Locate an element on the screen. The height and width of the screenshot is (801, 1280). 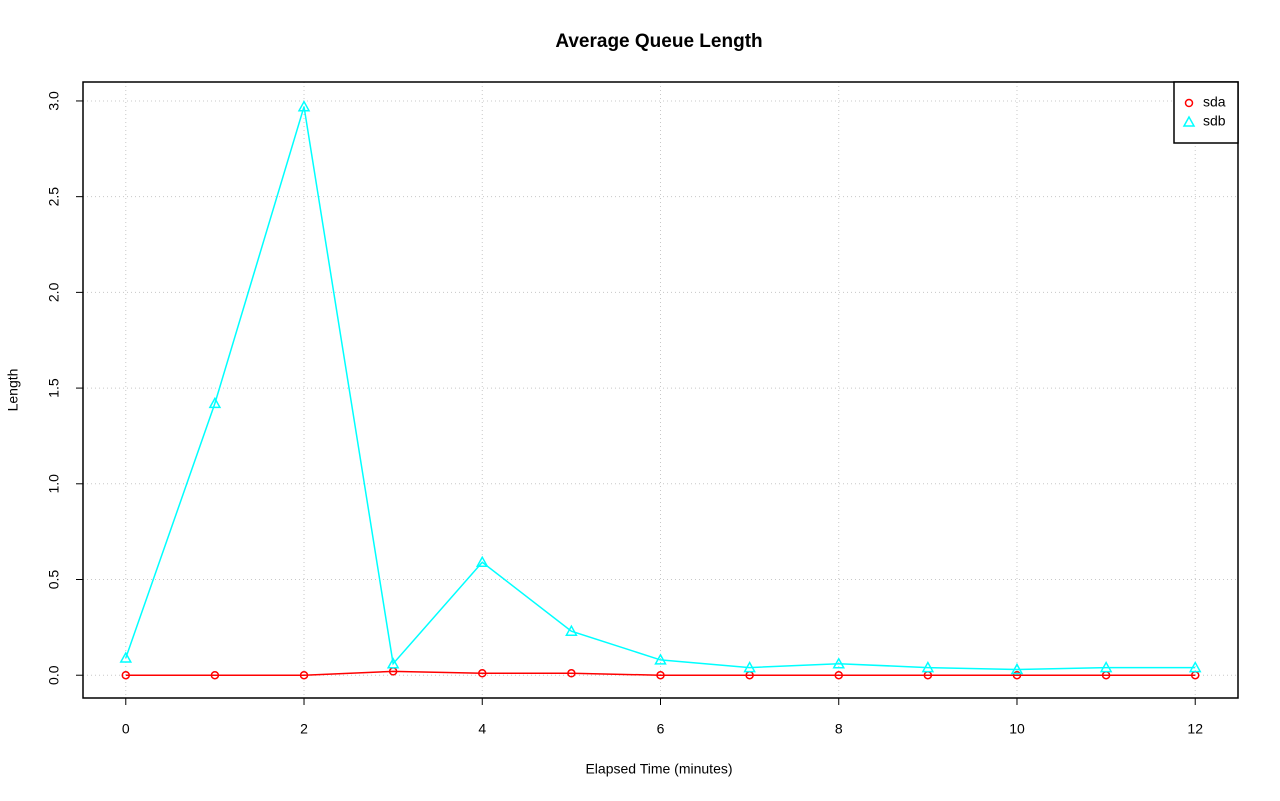
legend-box is located at coordinates (1206, 112).